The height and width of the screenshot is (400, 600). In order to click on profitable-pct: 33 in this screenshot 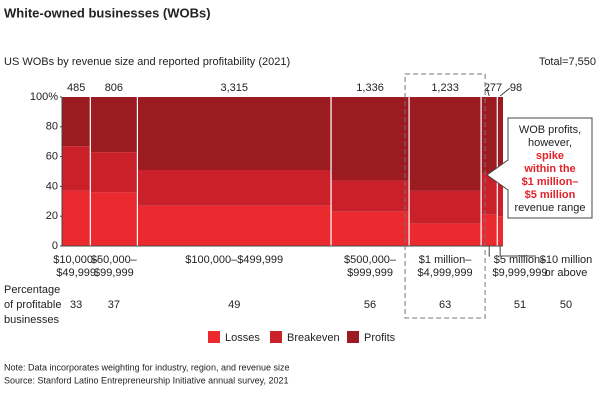, I will do `click(76, 305)`.